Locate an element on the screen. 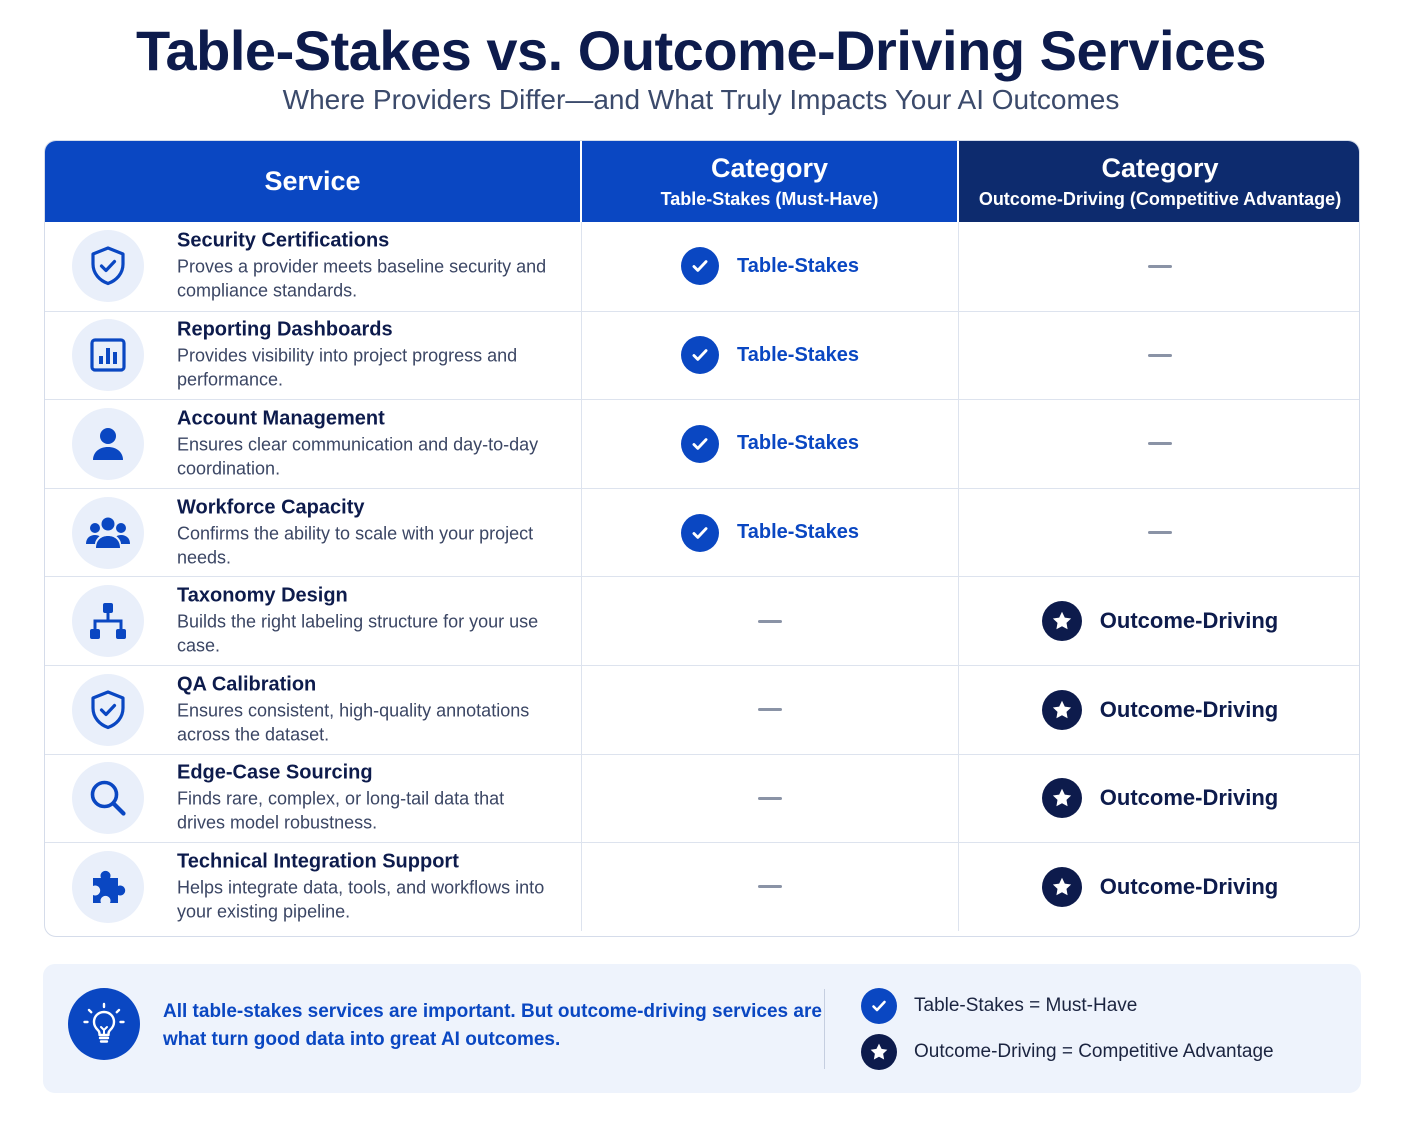 This screenshot has width=1402, height=1122. shield-check-icon is located at coordinates (108, 266).